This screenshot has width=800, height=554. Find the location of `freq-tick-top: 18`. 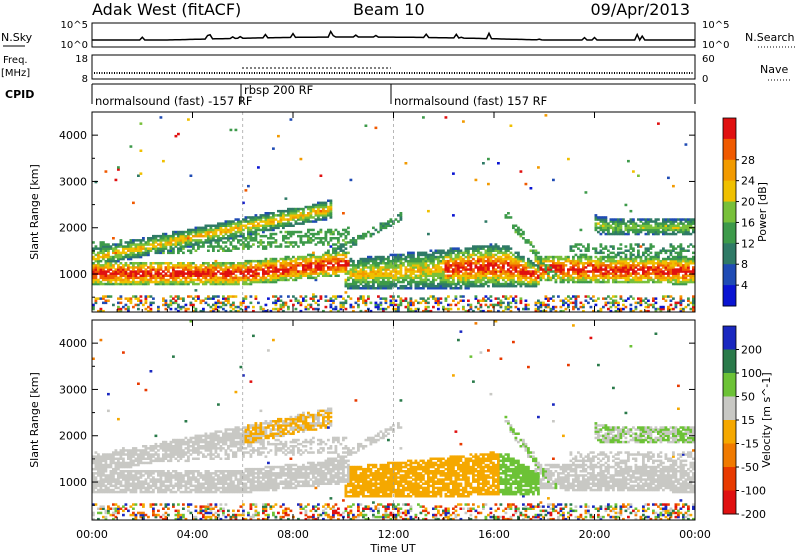

freq-tick-top: 18 is located at coordinates (81, 59).